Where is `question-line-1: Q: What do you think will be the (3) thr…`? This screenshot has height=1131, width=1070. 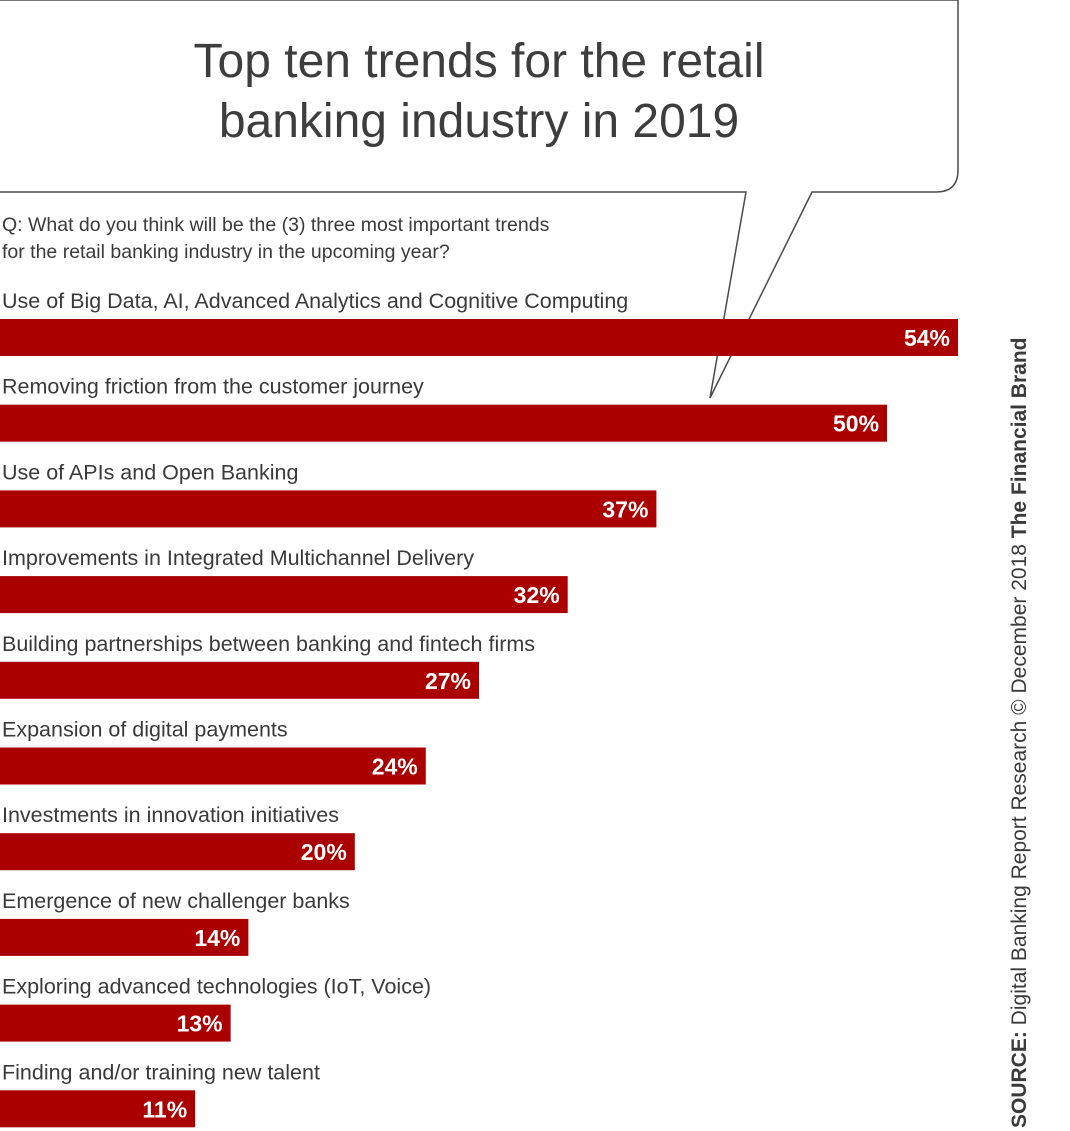 question-line-1: Q: What do you think will be the (3) thr… is located at coordinates (276, 225).